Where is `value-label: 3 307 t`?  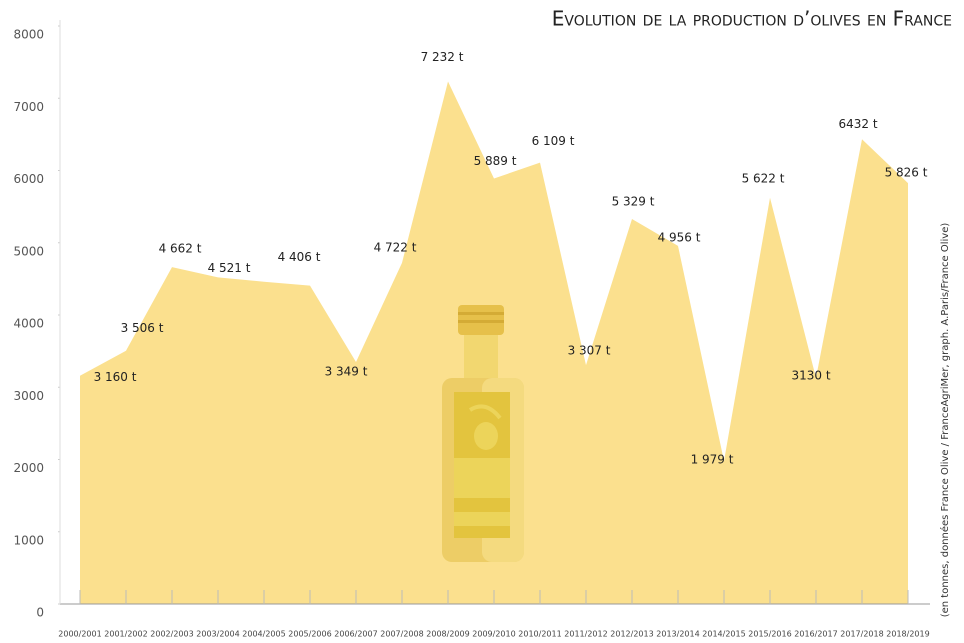 value-label: 3 307 t is located at coordinates (589, 351).